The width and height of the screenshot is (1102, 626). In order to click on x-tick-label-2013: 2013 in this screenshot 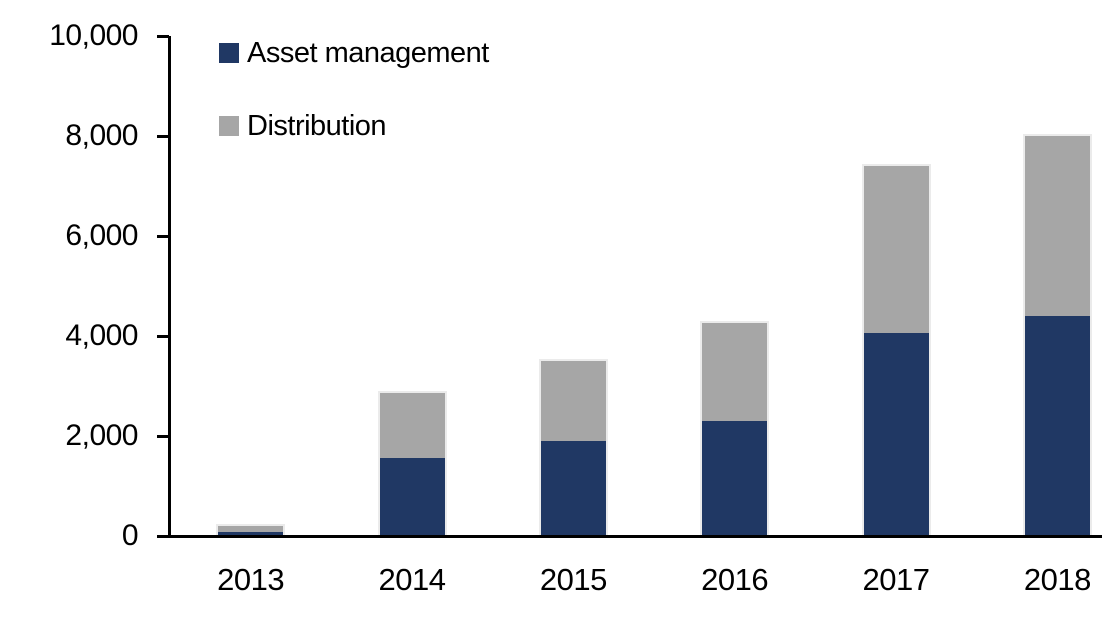, I will do `click(251, 579)`.